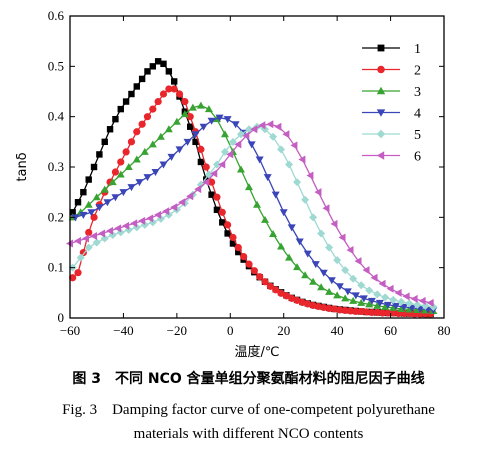  Describe the element at coordinates (417, 157) in the screenshot. I see `legend-label: 6` at that location.